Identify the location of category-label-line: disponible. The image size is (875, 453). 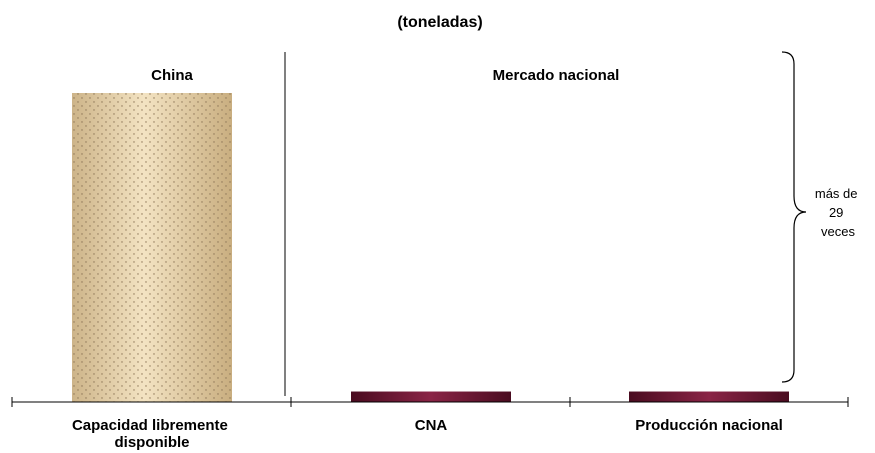
(152, 442).